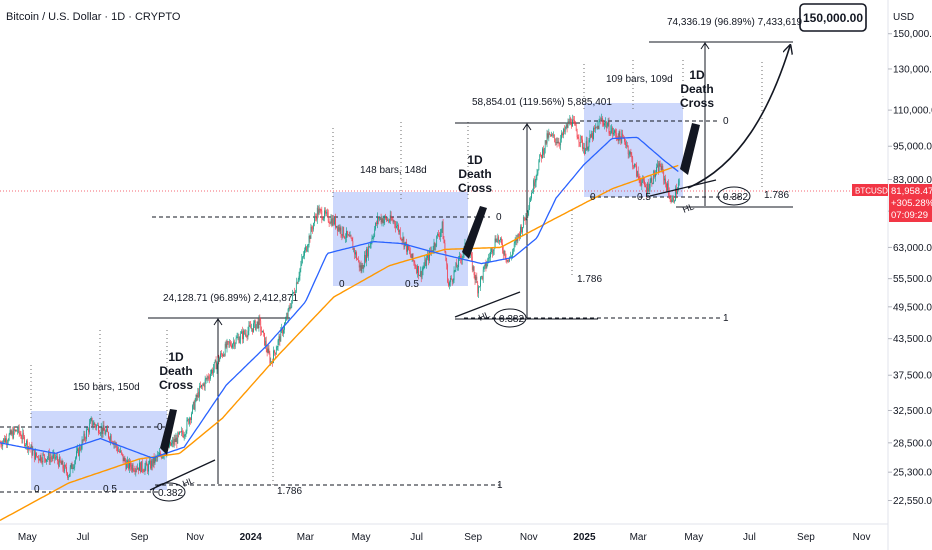 This screenshot has width=932, height=550. Describe the element at coordinates (529, 537) in the screenshot. I see `x-tick-label: Nov` at that location.